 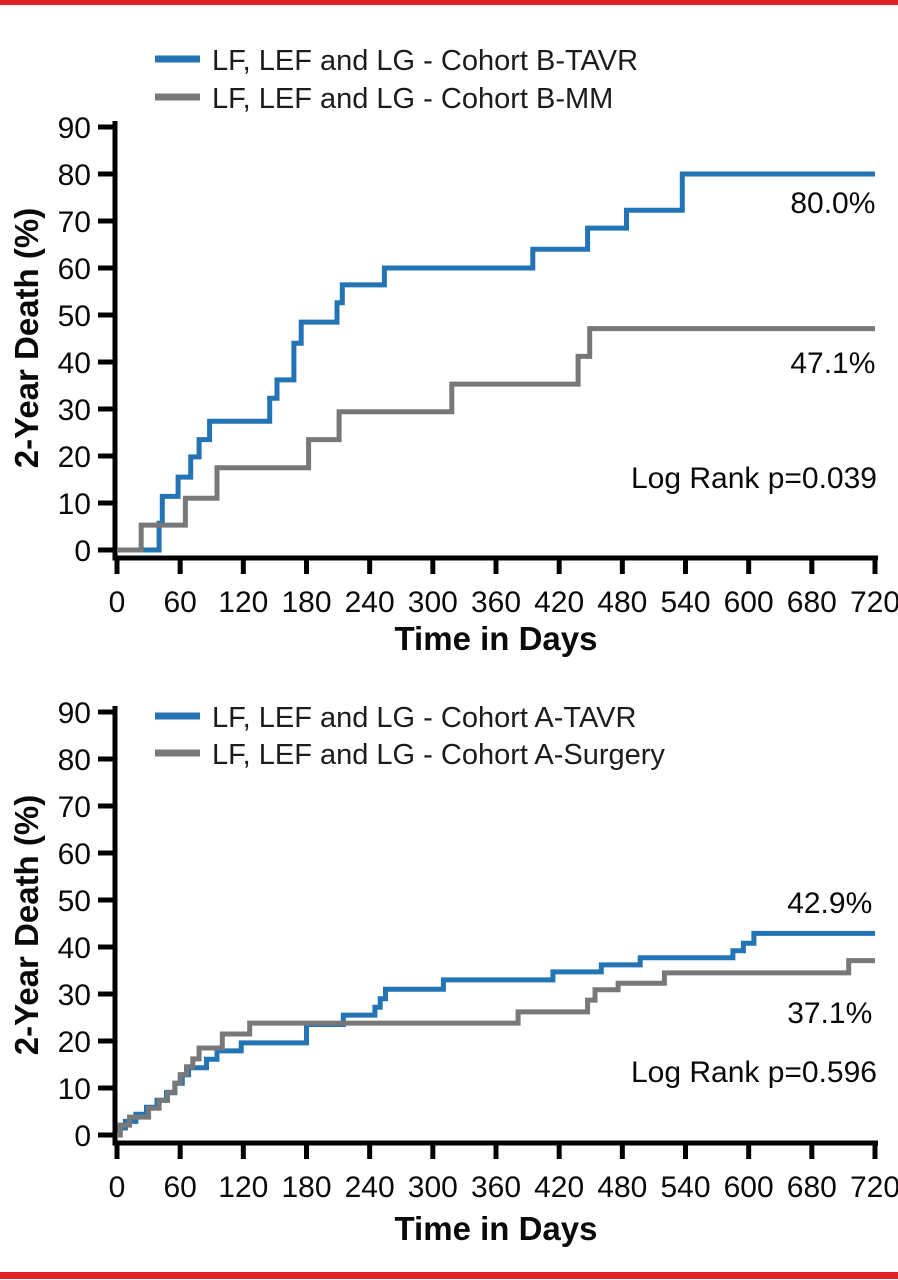 I want to click on x-axis-title-top: Time in Days, so click(x=496, y=638).